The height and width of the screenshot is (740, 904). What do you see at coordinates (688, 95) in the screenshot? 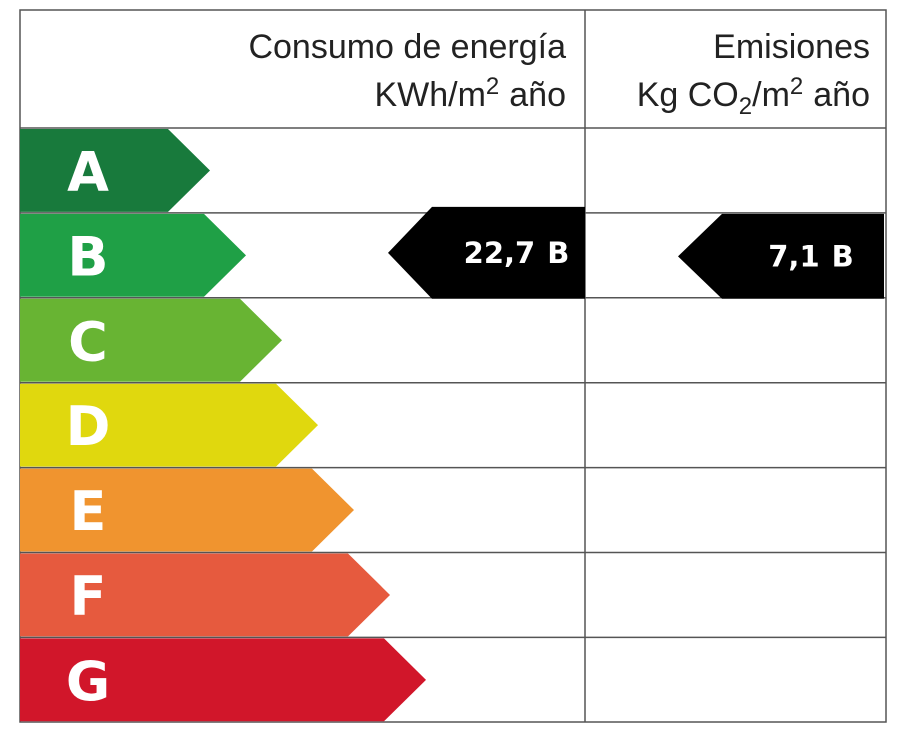
I see `unit-part: Kg CO` at bounding box center [688, 95].